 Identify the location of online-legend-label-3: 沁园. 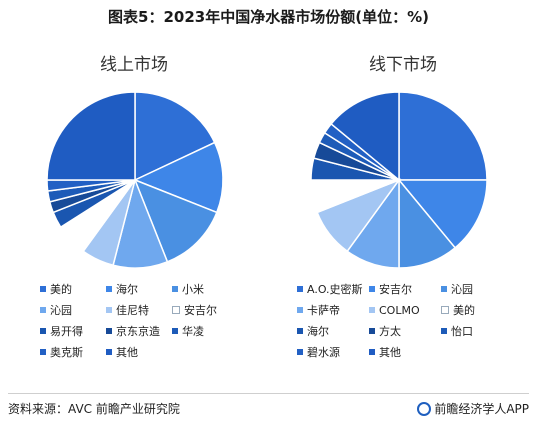
(61, 310).